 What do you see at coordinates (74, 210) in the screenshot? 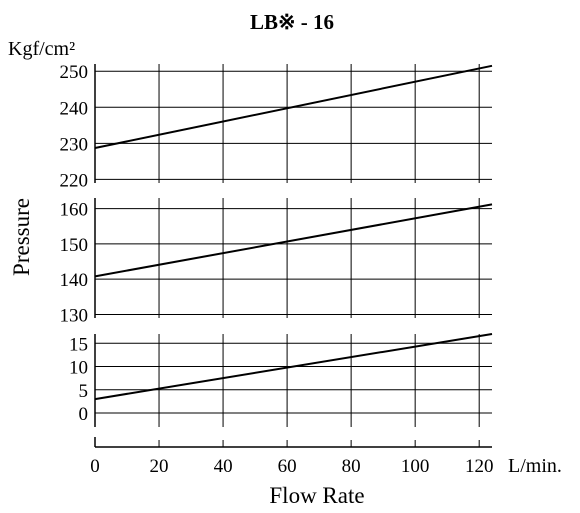
I see `y-tick-label: 160` at bounding box center [74, 210].